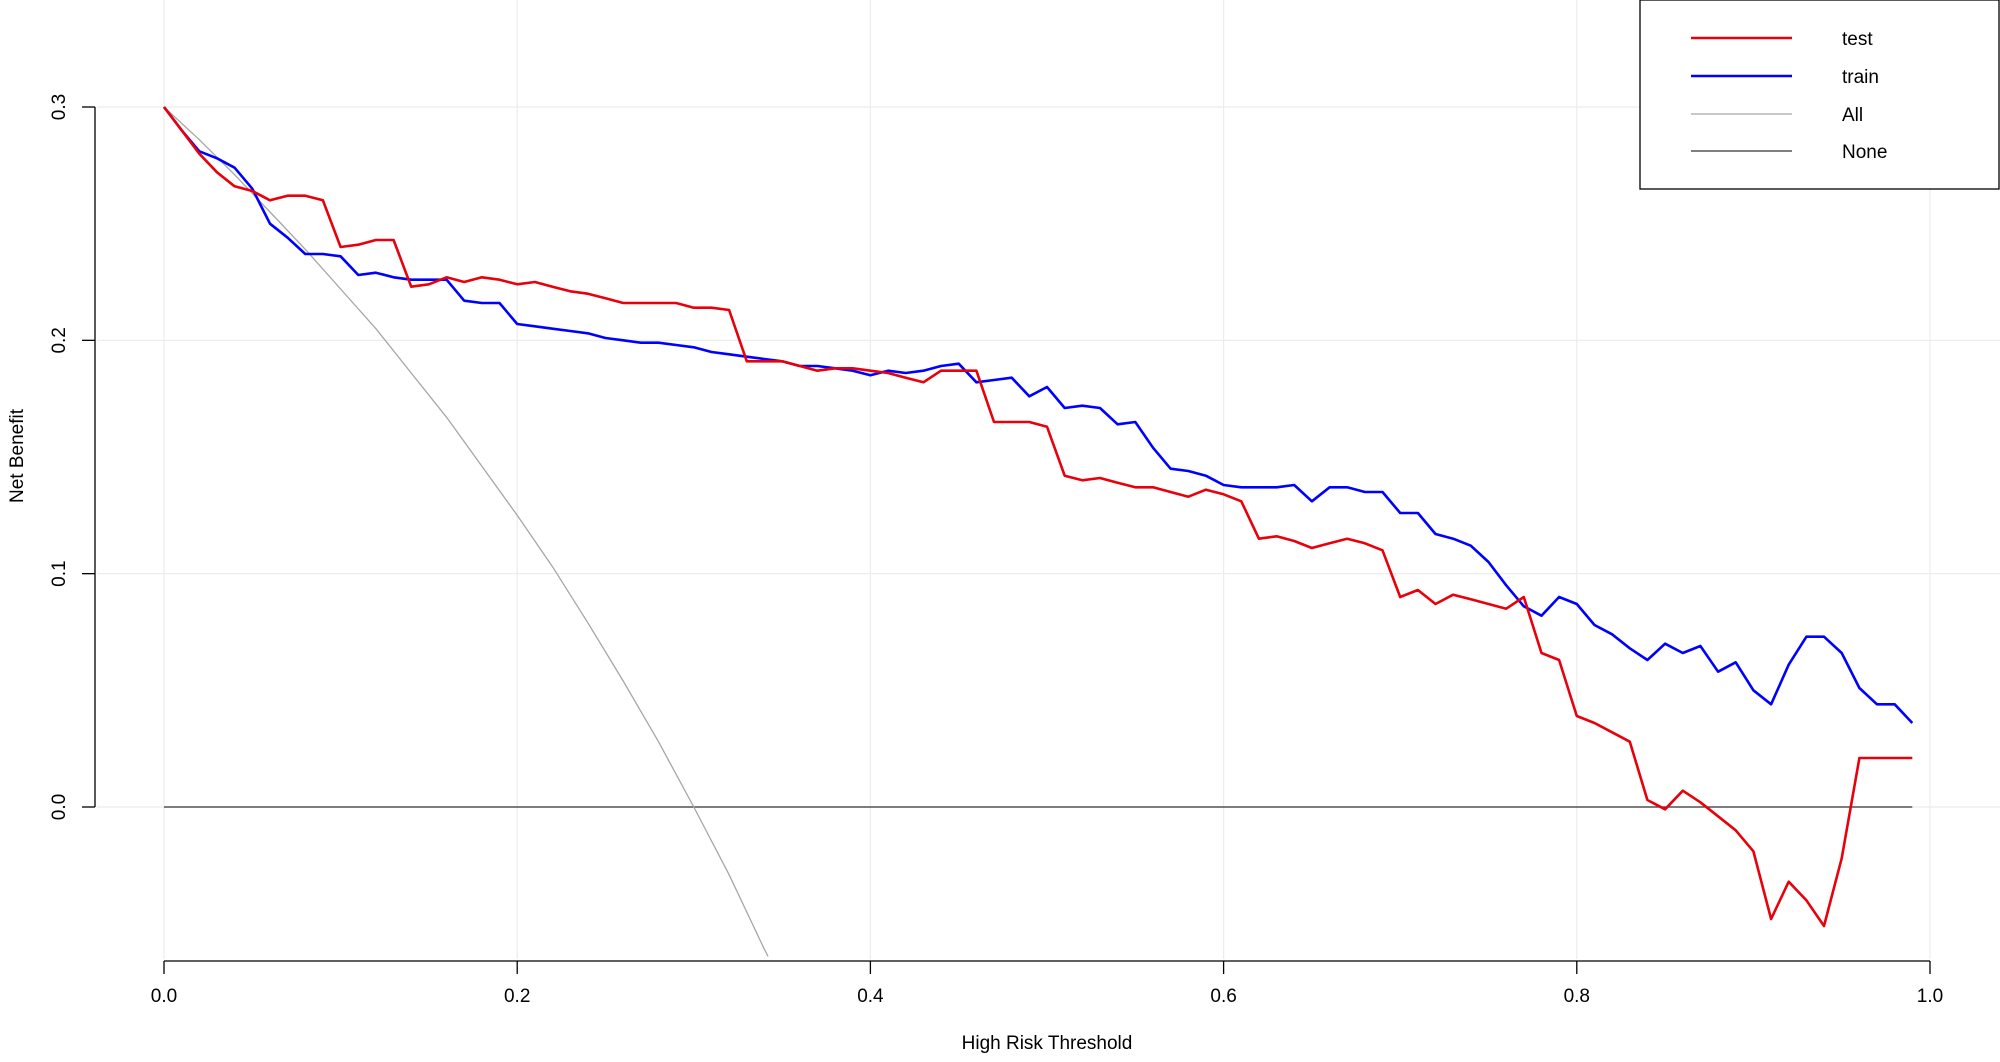 This screenshot has width=2000, height=1062. I want to click on x-axis-title: High Risk Threshold, so click(1047, 1043).